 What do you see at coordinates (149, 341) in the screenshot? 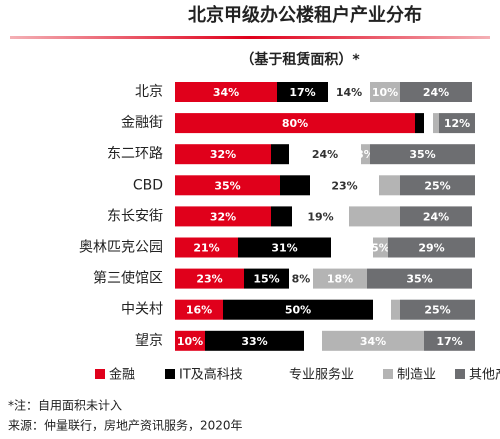
I see `category-label: 望京` at bounding box center [149, 341].